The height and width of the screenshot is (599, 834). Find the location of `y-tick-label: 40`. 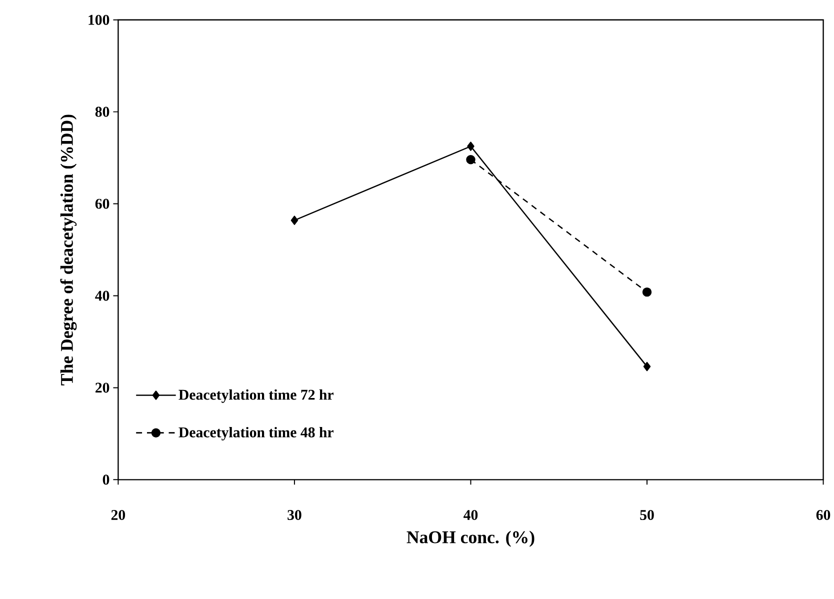

y-tick-label: 40 is located at coordinates (102, 295).